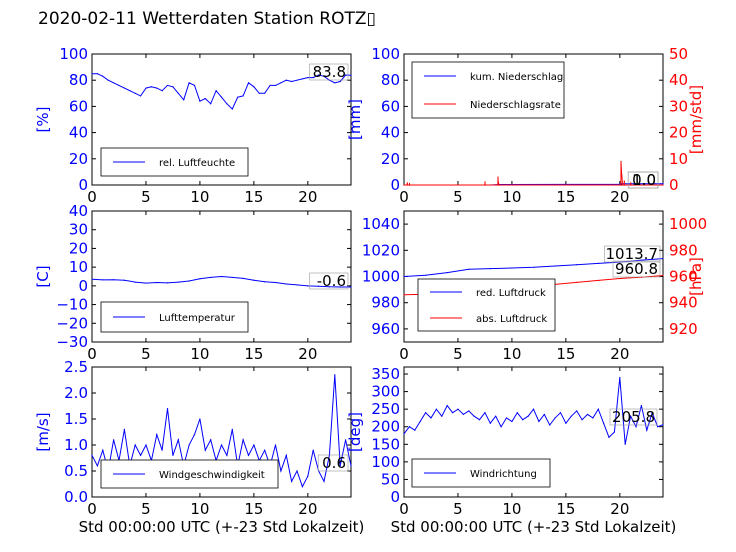 The height and width of the screenshot is (552, 736). I want to click on winddir-xtick-label: 20, so click(619, 509).